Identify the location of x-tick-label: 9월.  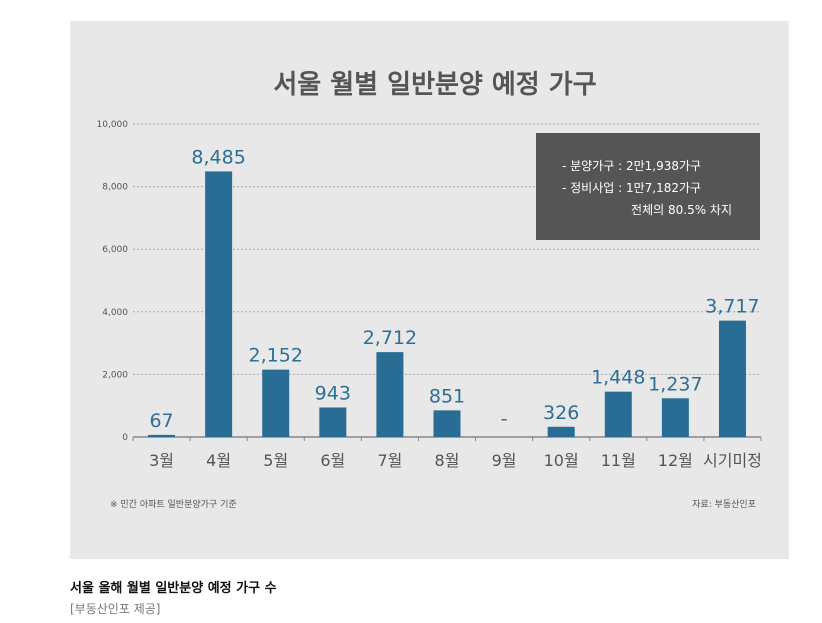
(504, 460).